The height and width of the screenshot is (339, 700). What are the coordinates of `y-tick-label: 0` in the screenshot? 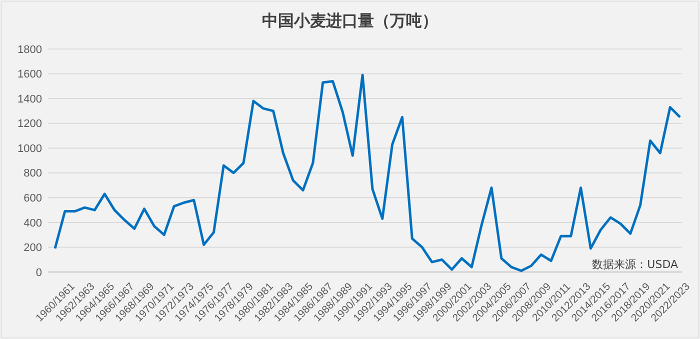 It's located at (39, 272).